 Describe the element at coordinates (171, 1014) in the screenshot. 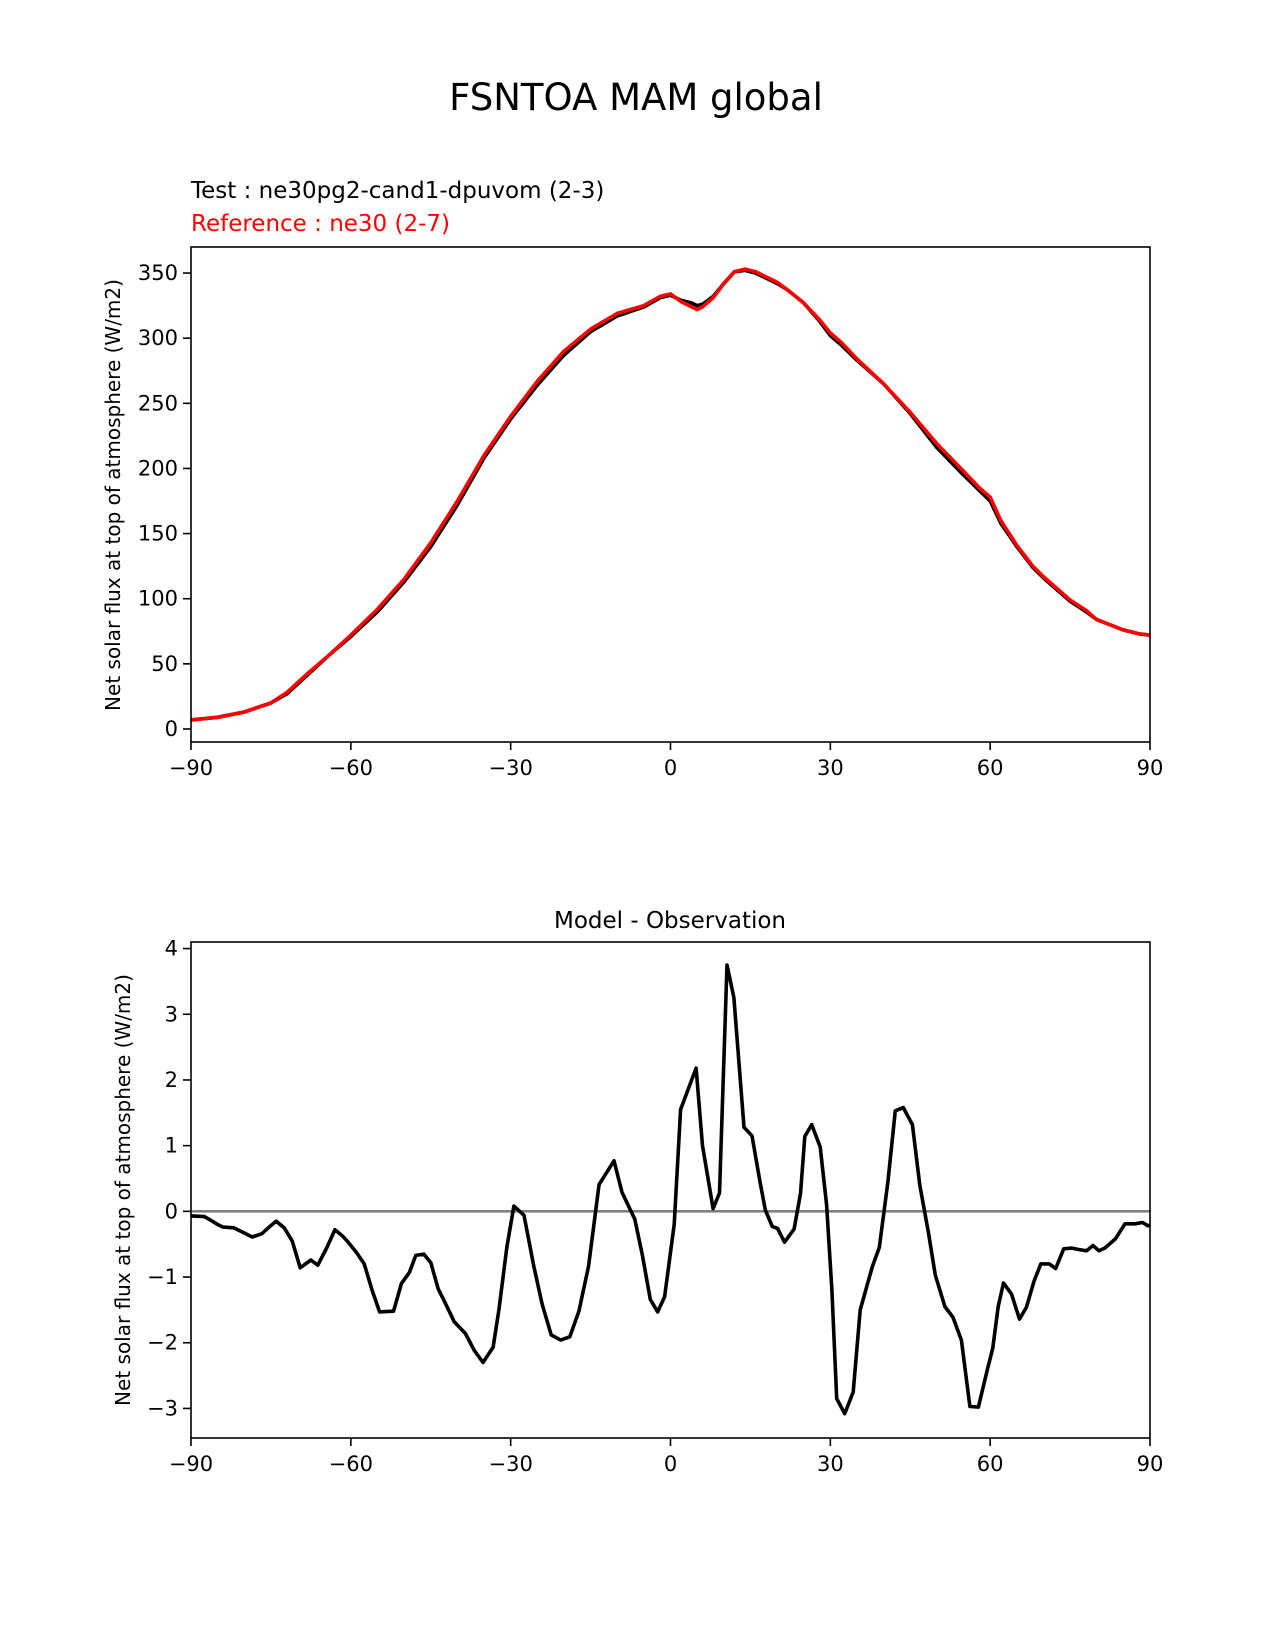

I see `y-tick-label: 3` at that location.